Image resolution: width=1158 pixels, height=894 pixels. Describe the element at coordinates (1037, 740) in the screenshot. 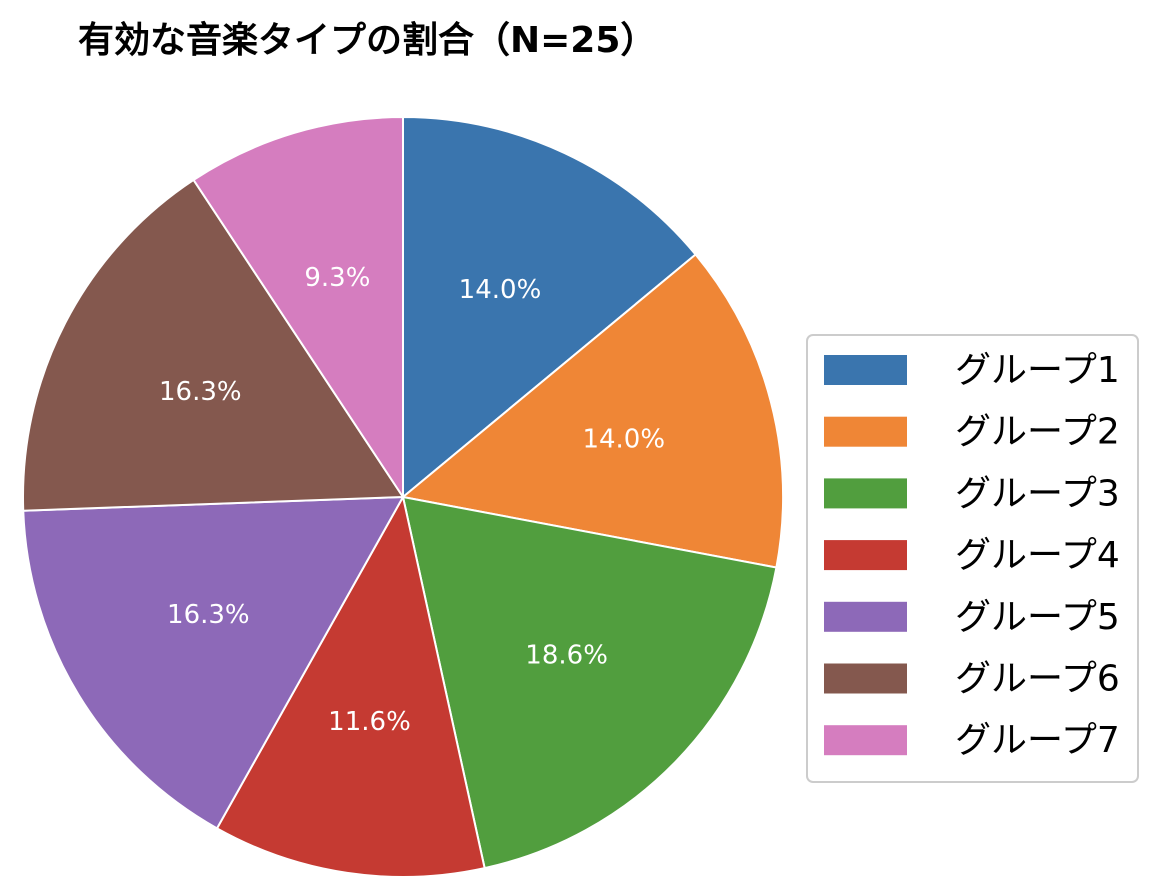

I see `legend-label: グループ7` at that location.